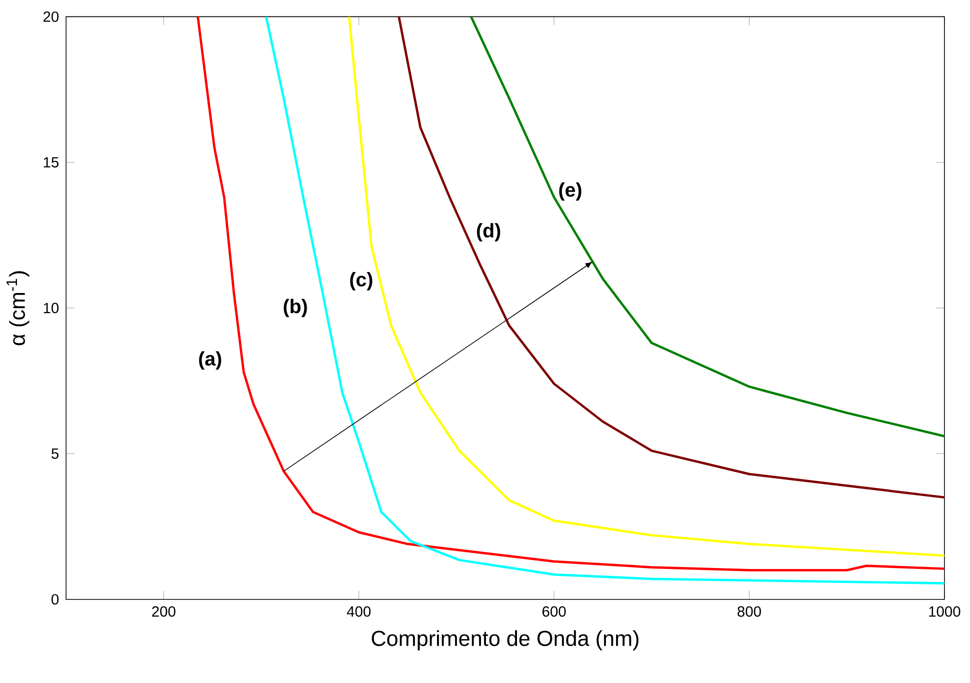 This screenshot has width=970, height=683. What do you see at coordinates (570, 191) in the screenshot?
I see `annotation: (e)` at bounding box center [570, 191].